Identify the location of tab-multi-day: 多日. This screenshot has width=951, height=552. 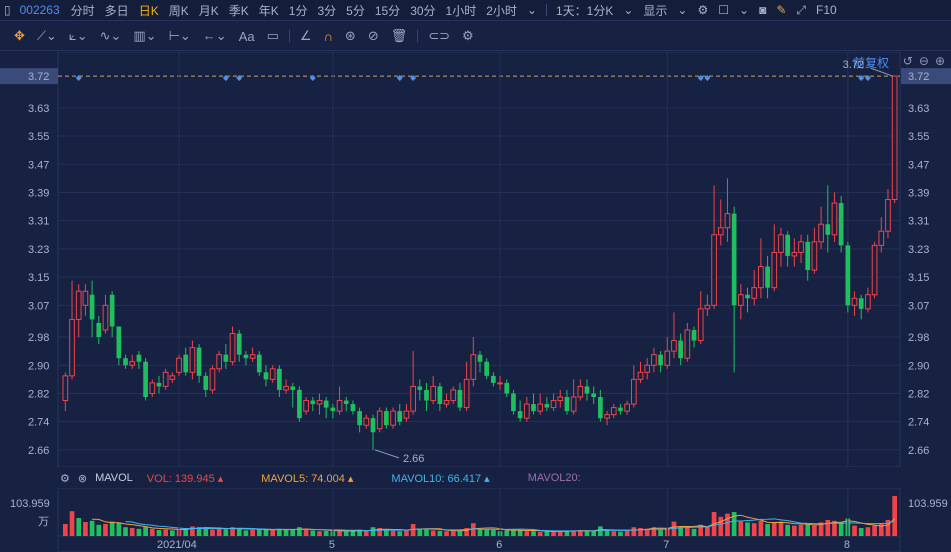
(116, 10).